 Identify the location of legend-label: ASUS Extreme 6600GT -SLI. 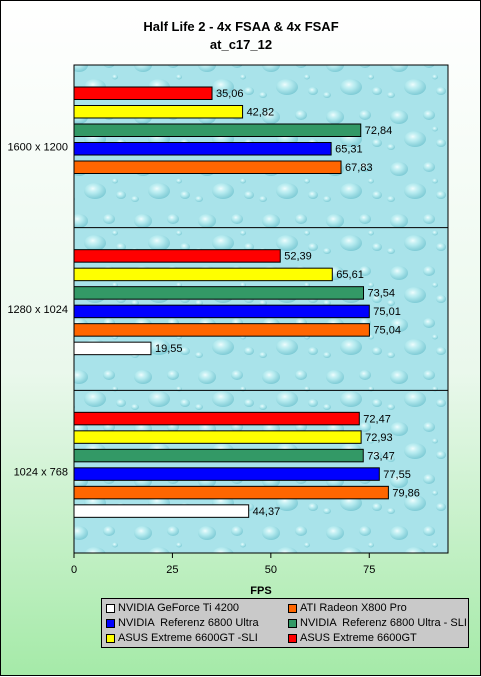
(188, 638).